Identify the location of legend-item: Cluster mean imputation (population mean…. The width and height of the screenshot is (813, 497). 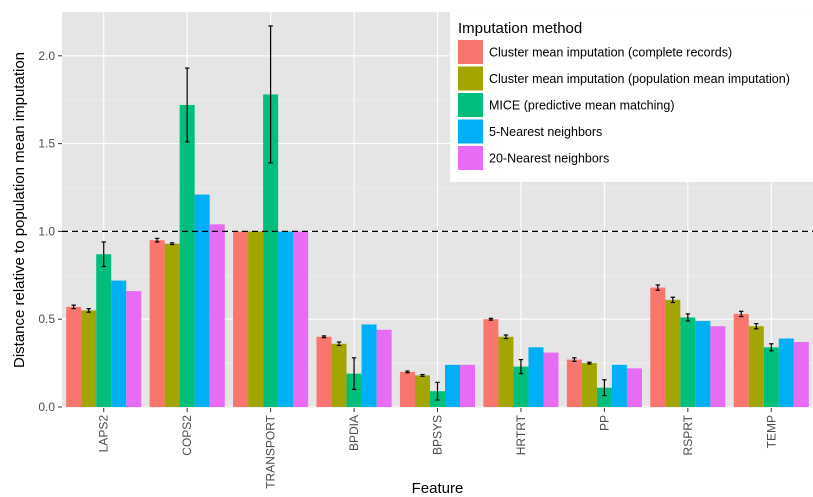
(624, 78).